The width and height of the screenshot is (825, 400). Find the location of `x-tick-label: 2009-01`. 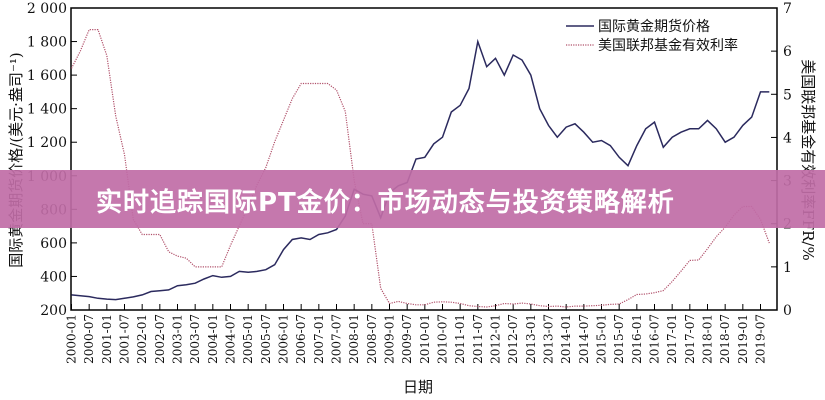

x-tick-label: 2009-01 is located at coordinates (390, 339).